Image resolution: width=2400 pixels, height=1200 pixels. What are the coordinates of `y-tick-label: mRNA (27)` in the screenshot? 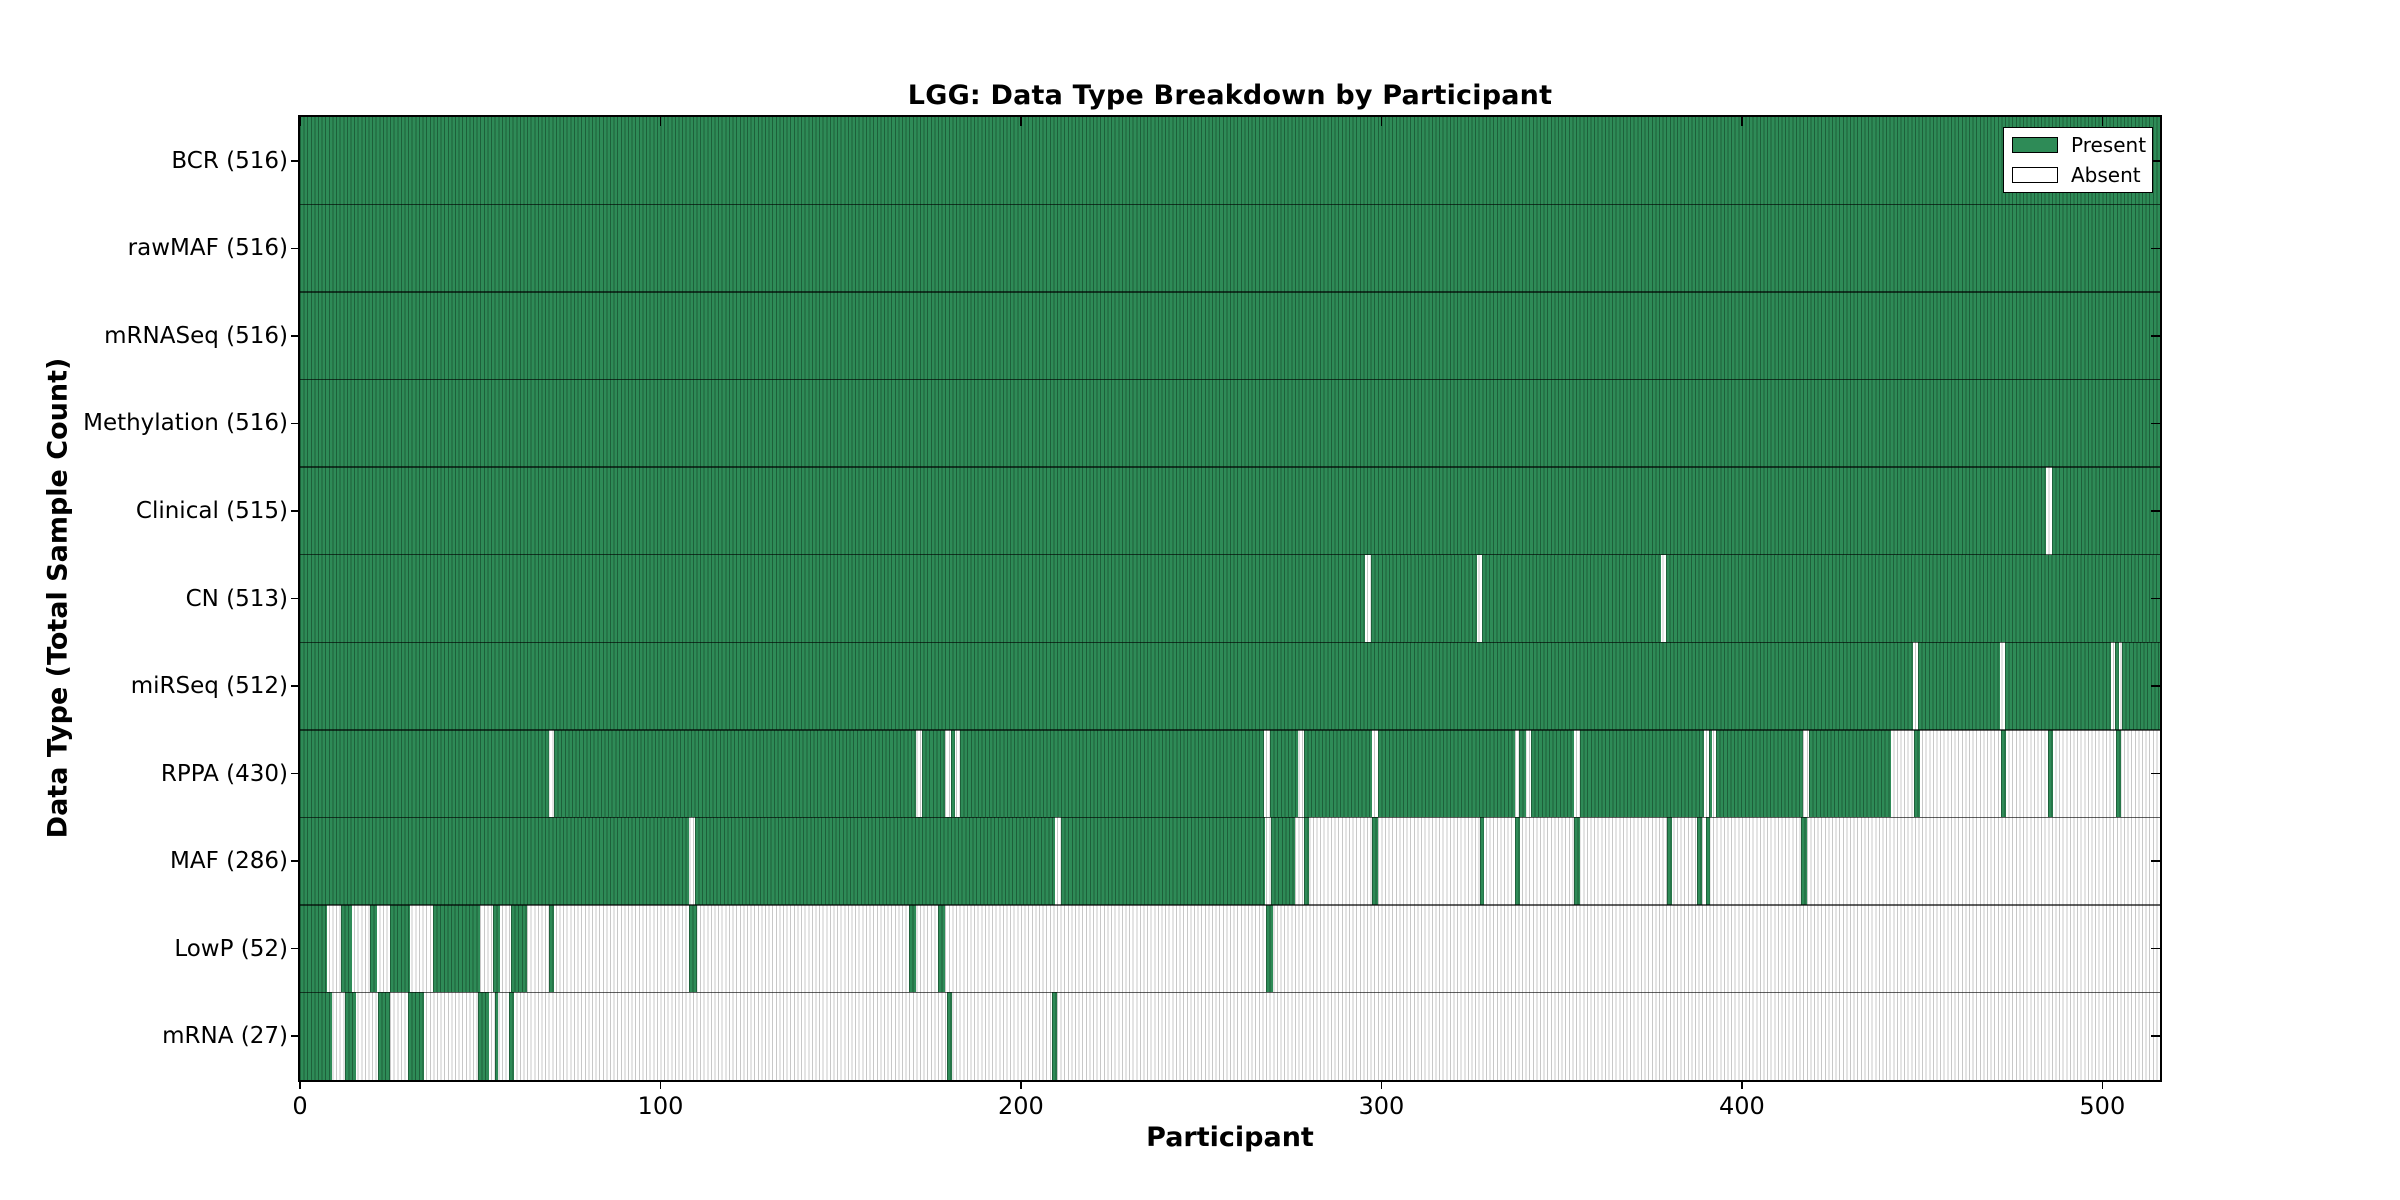 It's located at (225, 1036).